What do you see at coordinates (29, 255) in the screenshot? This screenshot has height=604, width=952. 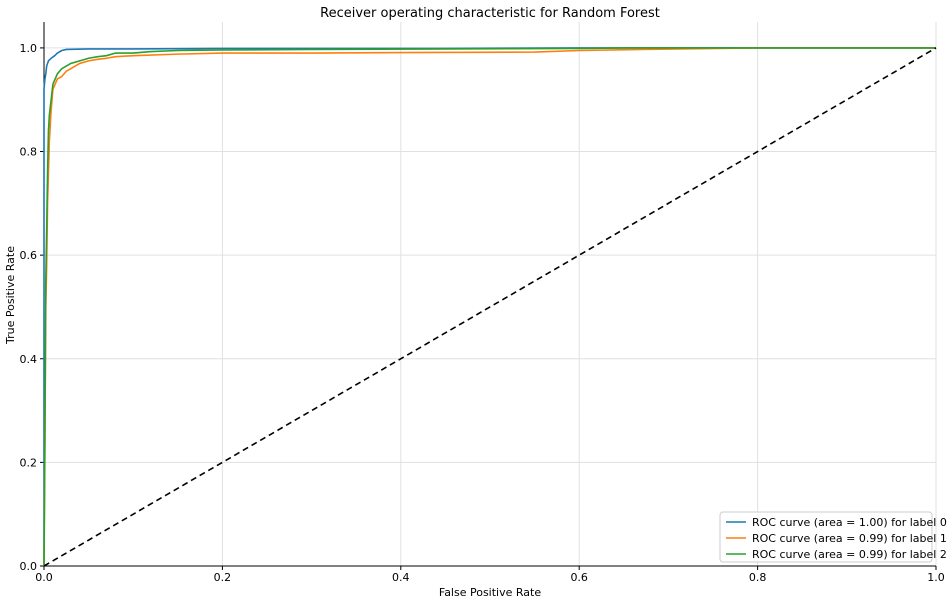 I see `y-tick-label-3: 0.6` at bounding box center [29, 255].